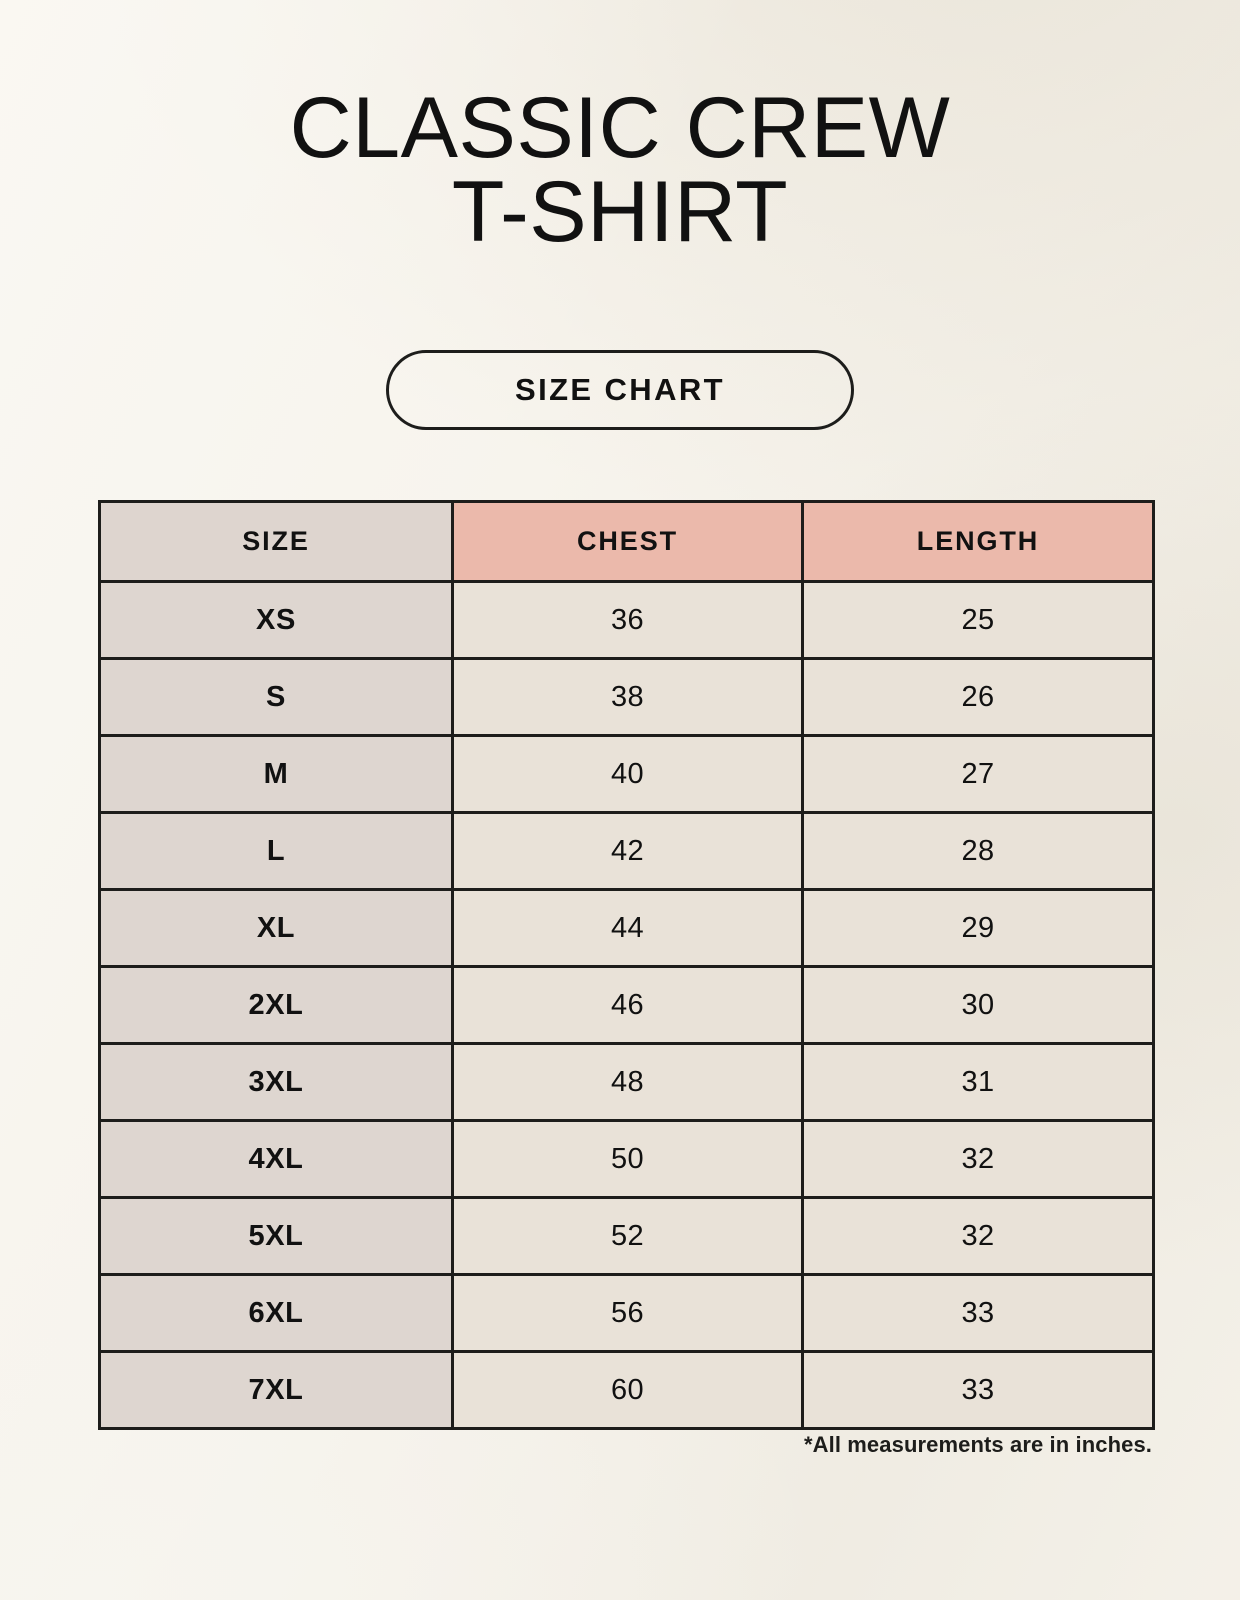  Describe the element at coordinates (620, 212) in the screenshot. I see `page-title-line-2: T-SHIRT` at that location.